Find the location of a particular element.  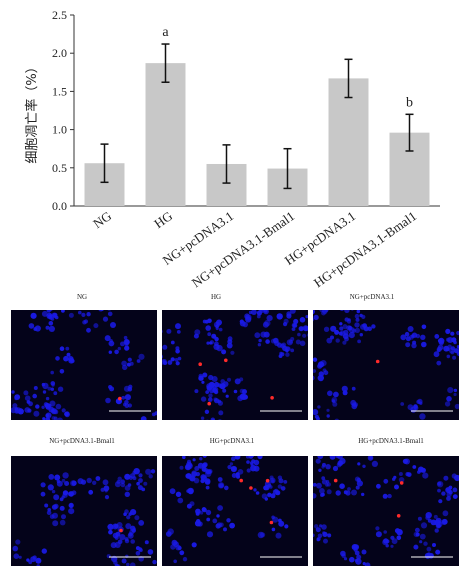

y-tick-label: 2.5 is located at coordinates (59, 15).